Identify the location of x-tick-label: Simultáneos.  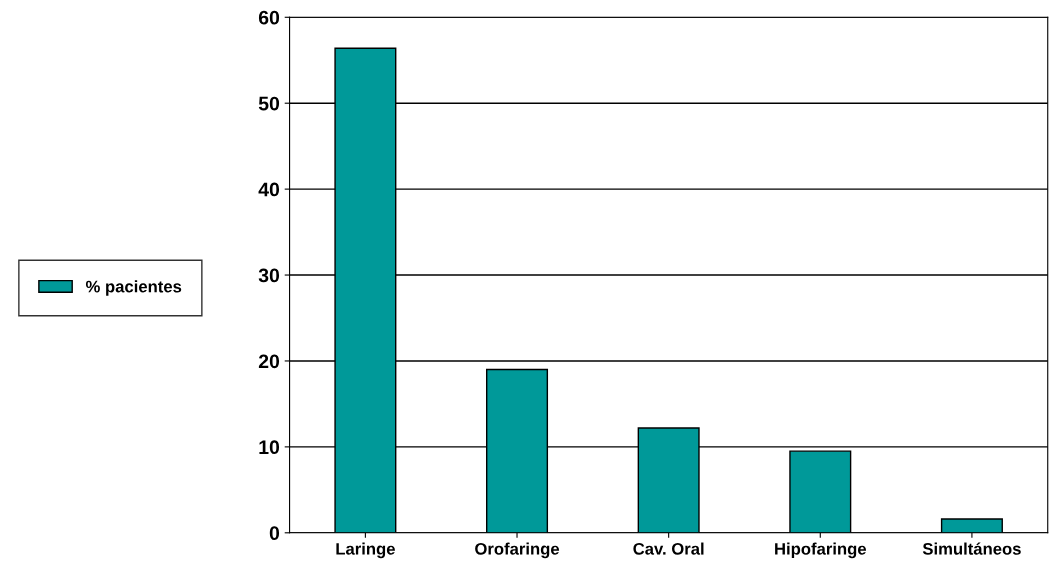
(971, 548).